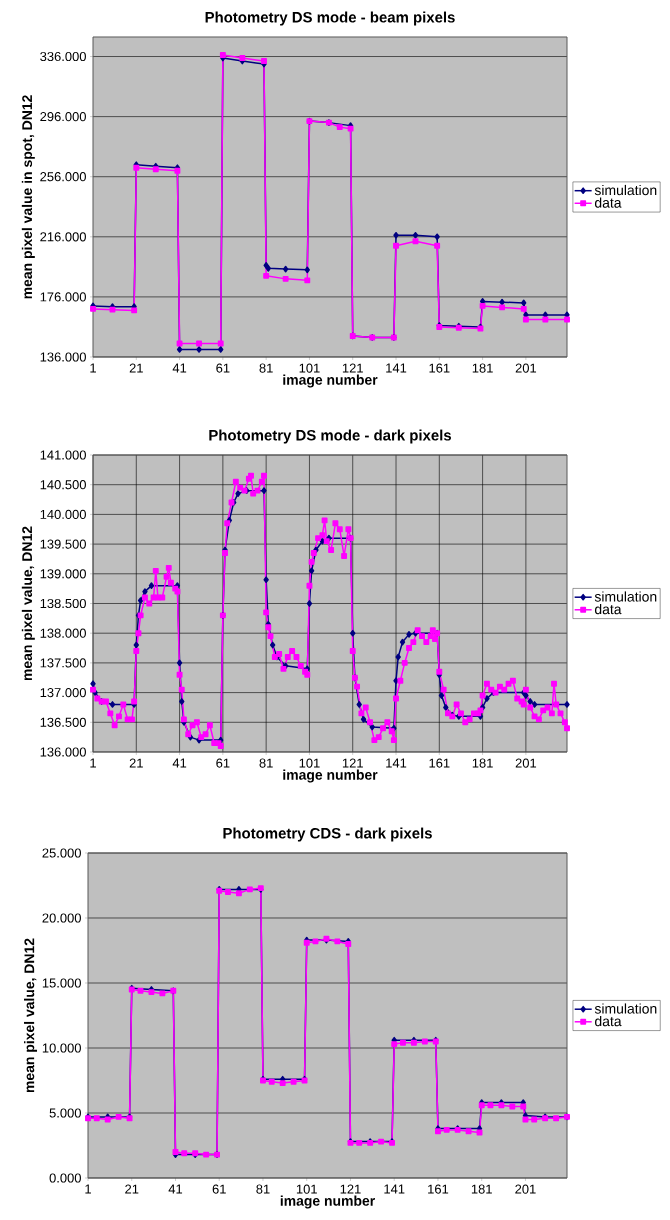  Describe the element at coordinates (28, 197) in the screenshot. I see `y-axis-title: mean pixel value in spot, DN12` at that location.